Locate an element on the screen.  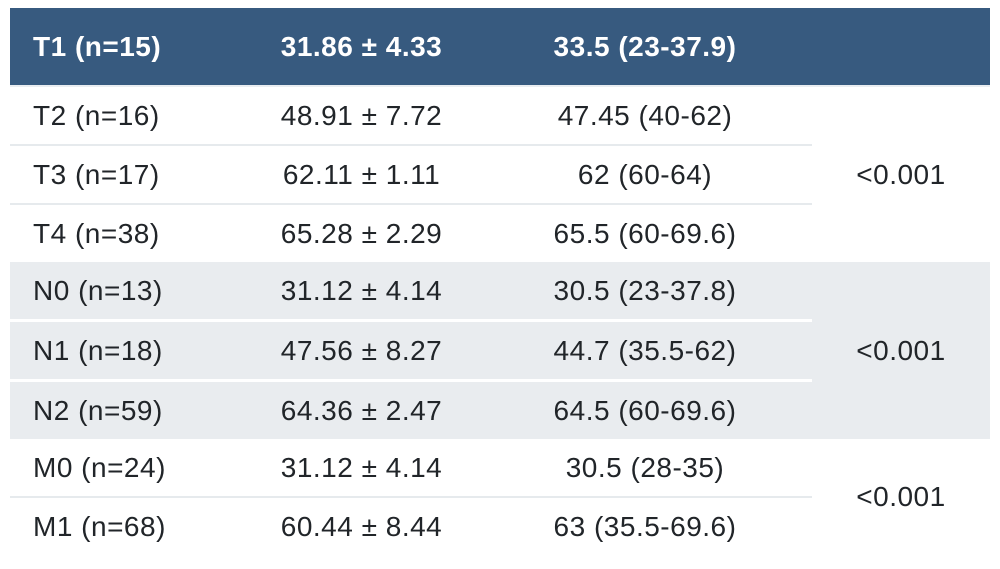
p-value-cell-m-group: <0.001 is located at coordinates (901, 496).